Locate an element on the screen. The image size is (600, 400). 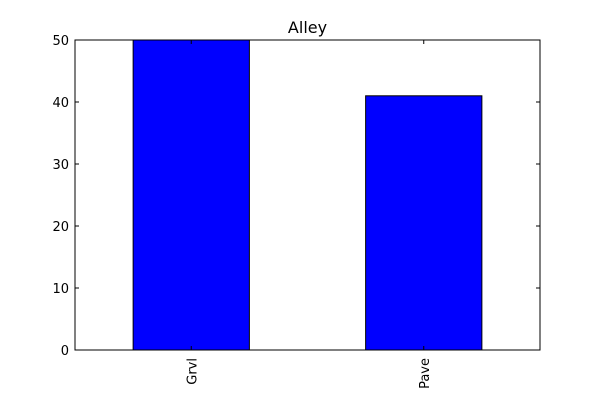
y-tick-label: 50 is located at coordinates (60, 41).